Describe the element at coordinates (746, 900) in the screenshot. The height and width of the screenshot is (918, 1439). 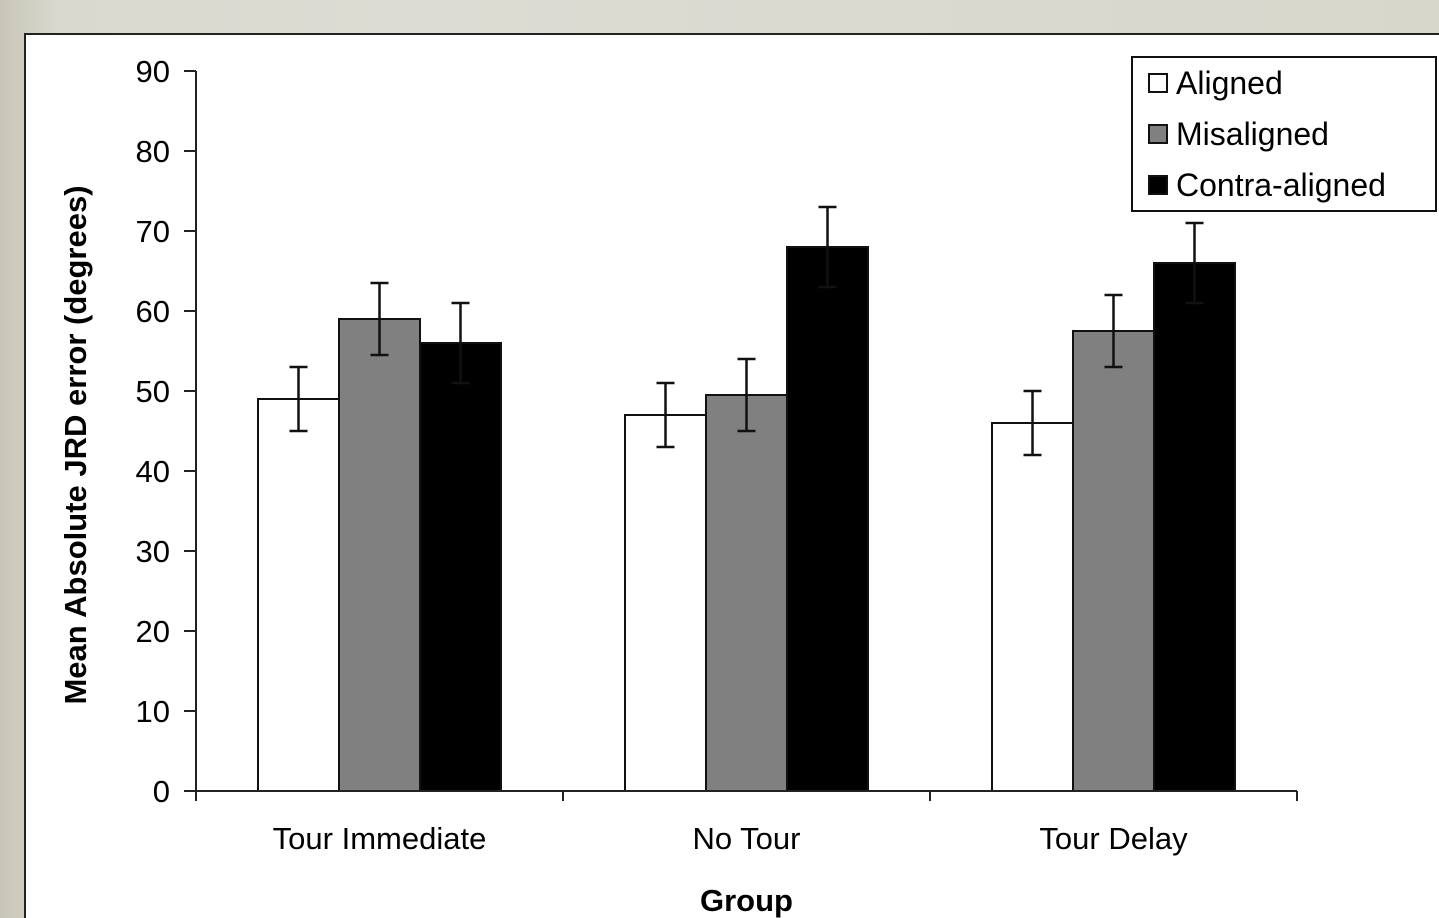
I see `x-axis-title: Group` at that location.